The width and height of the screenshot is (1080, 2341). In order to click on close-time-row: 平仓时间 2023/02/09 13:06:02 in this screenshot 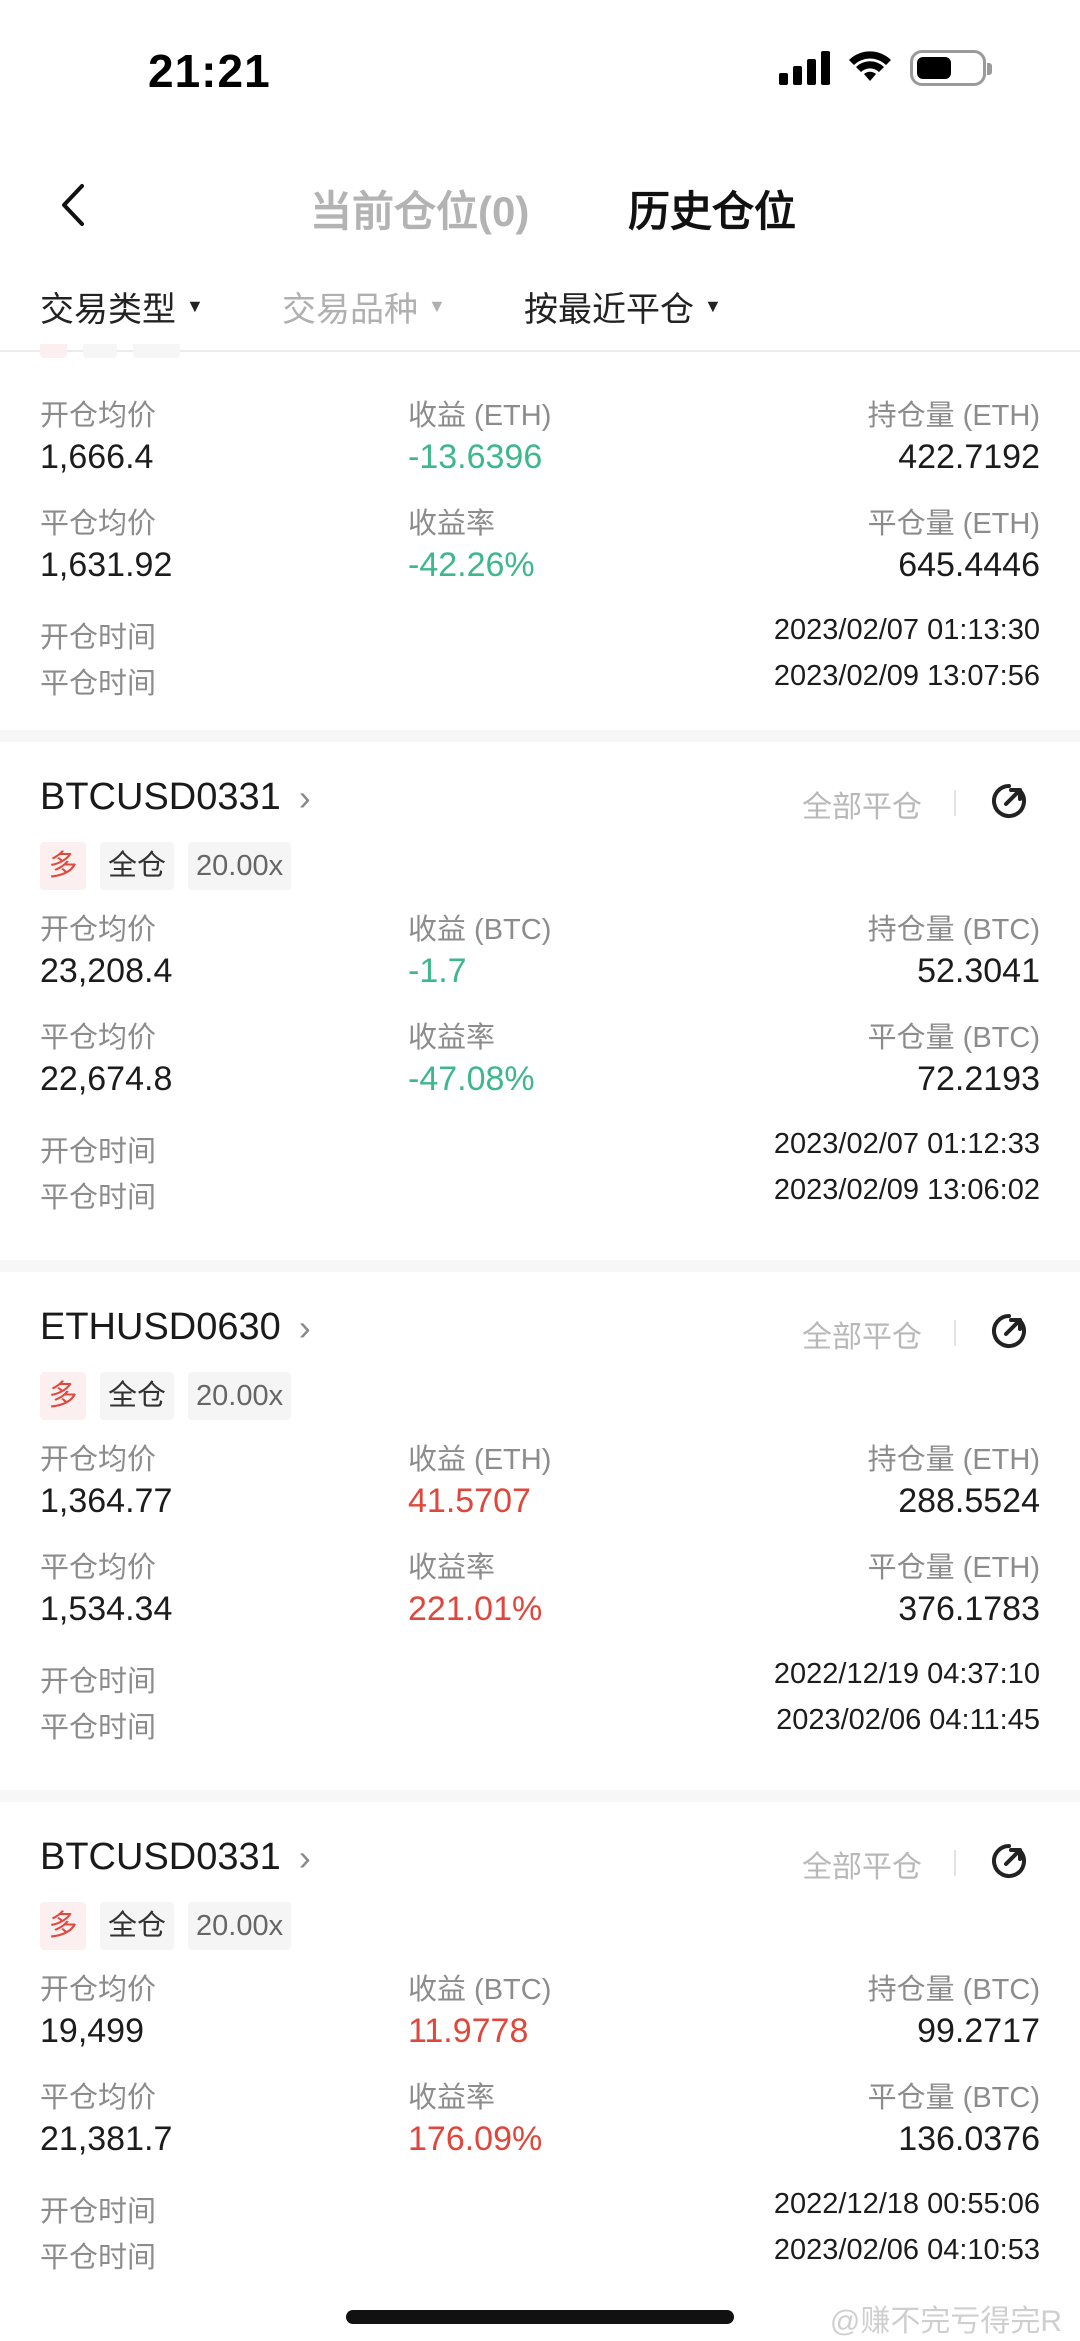, I will do `click(540, 1197)`.